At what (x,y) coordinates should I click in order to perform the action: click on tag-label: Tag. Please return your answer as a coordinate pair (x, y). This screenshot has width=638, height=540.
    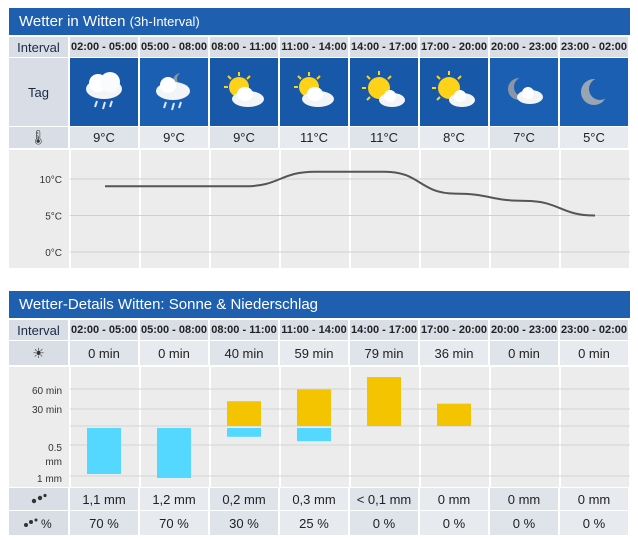
    Looking at the image, I should click on (39, 92).